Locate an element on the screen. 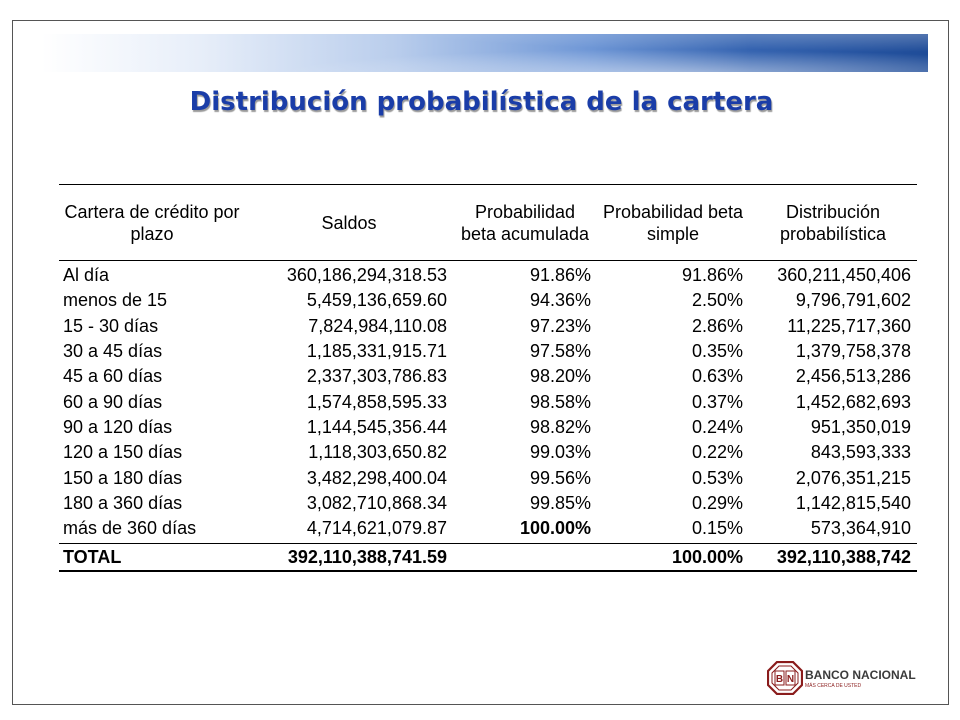 Image resolution: width=960 pixels, height=720 pixels. banner-globe-glow is located at coordinates (484, 53).